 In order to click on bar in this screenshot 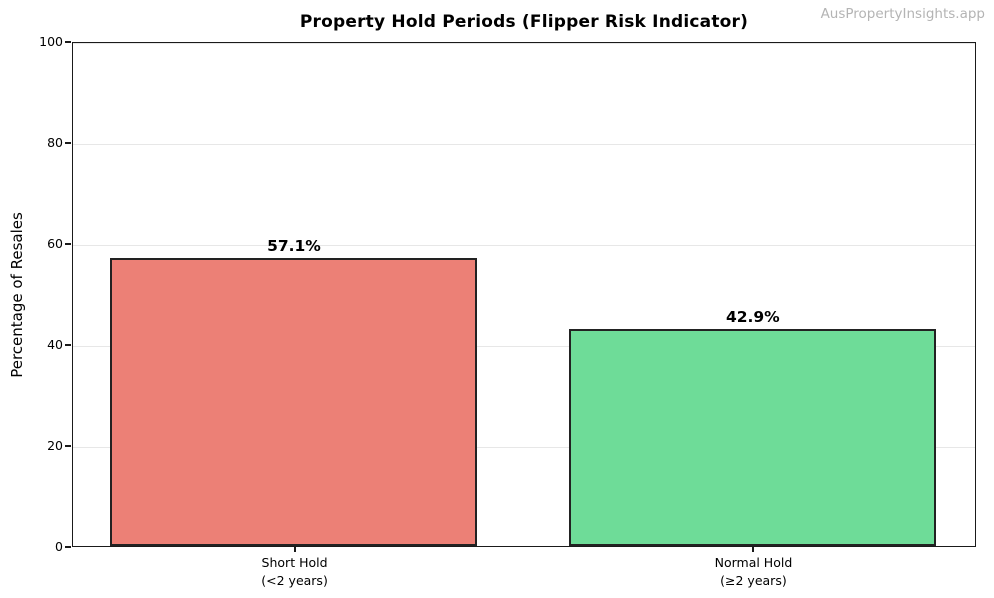, I will do `click(753, 437)`.